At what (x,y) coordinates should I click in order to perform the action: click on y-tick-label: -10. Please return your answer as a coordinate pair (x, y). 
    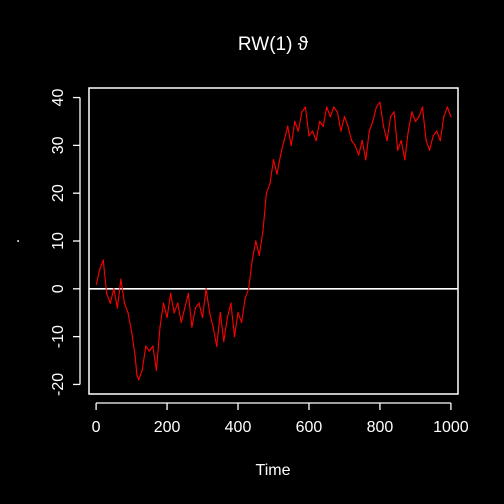
    Looking at the image, I should click on (58, 336).